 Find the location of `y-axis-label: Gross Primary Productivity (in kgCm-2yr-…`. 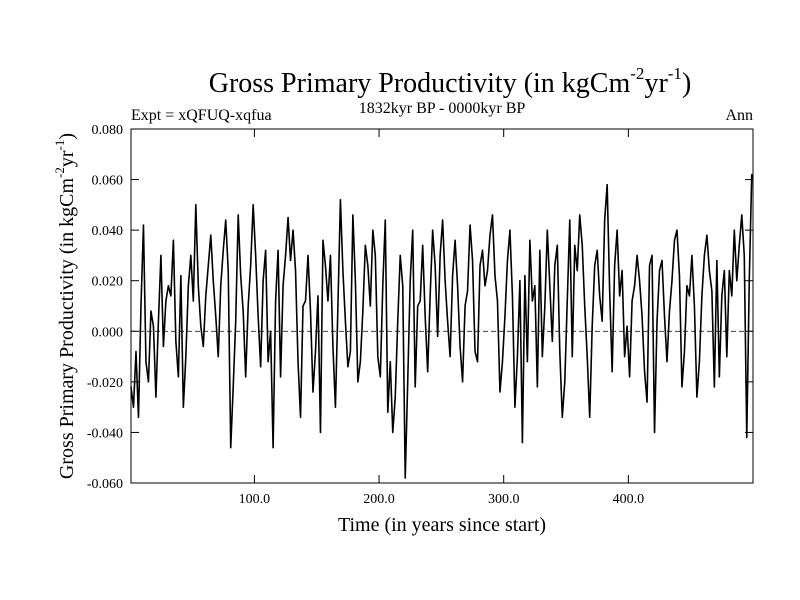

y-axis-label: Gross Primary Productivity (in kgCm-2yr-… is located at coordinates (65, 306).